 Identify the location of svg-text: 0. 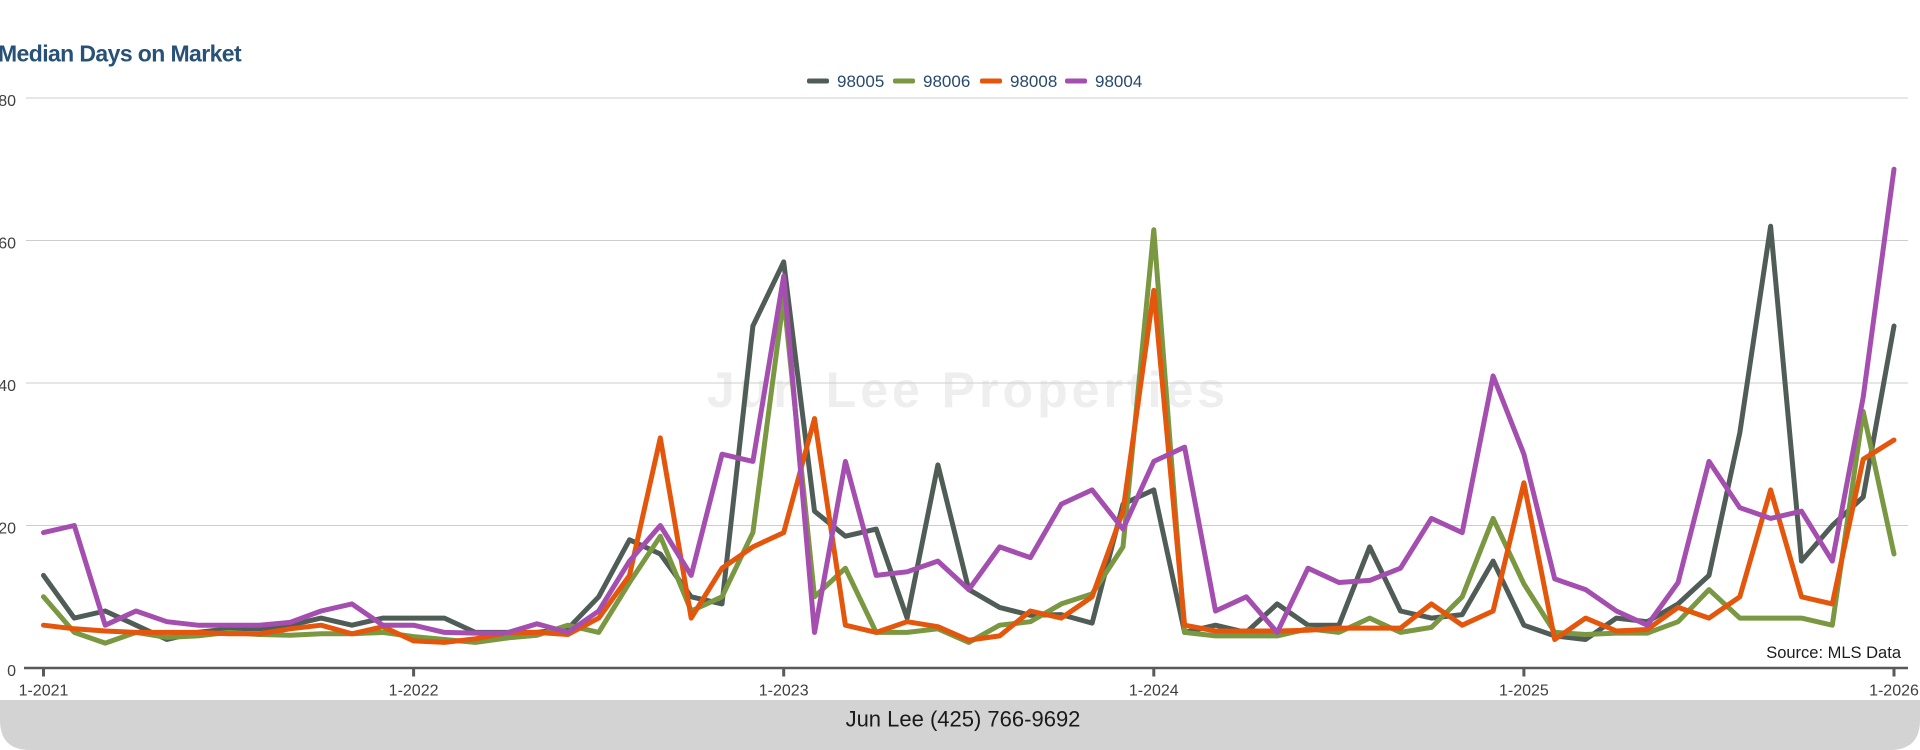
(11, 671).